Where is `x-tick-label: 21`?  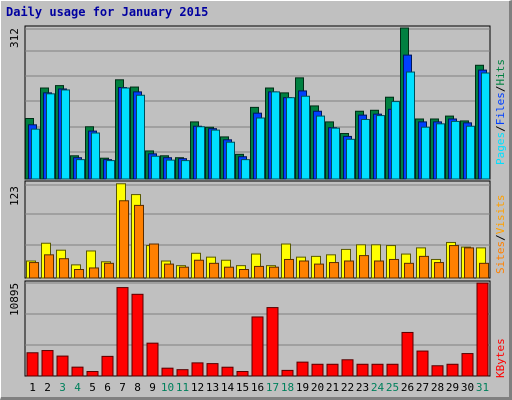 x-tick-label: 21 is located at coordinates (332, 387).